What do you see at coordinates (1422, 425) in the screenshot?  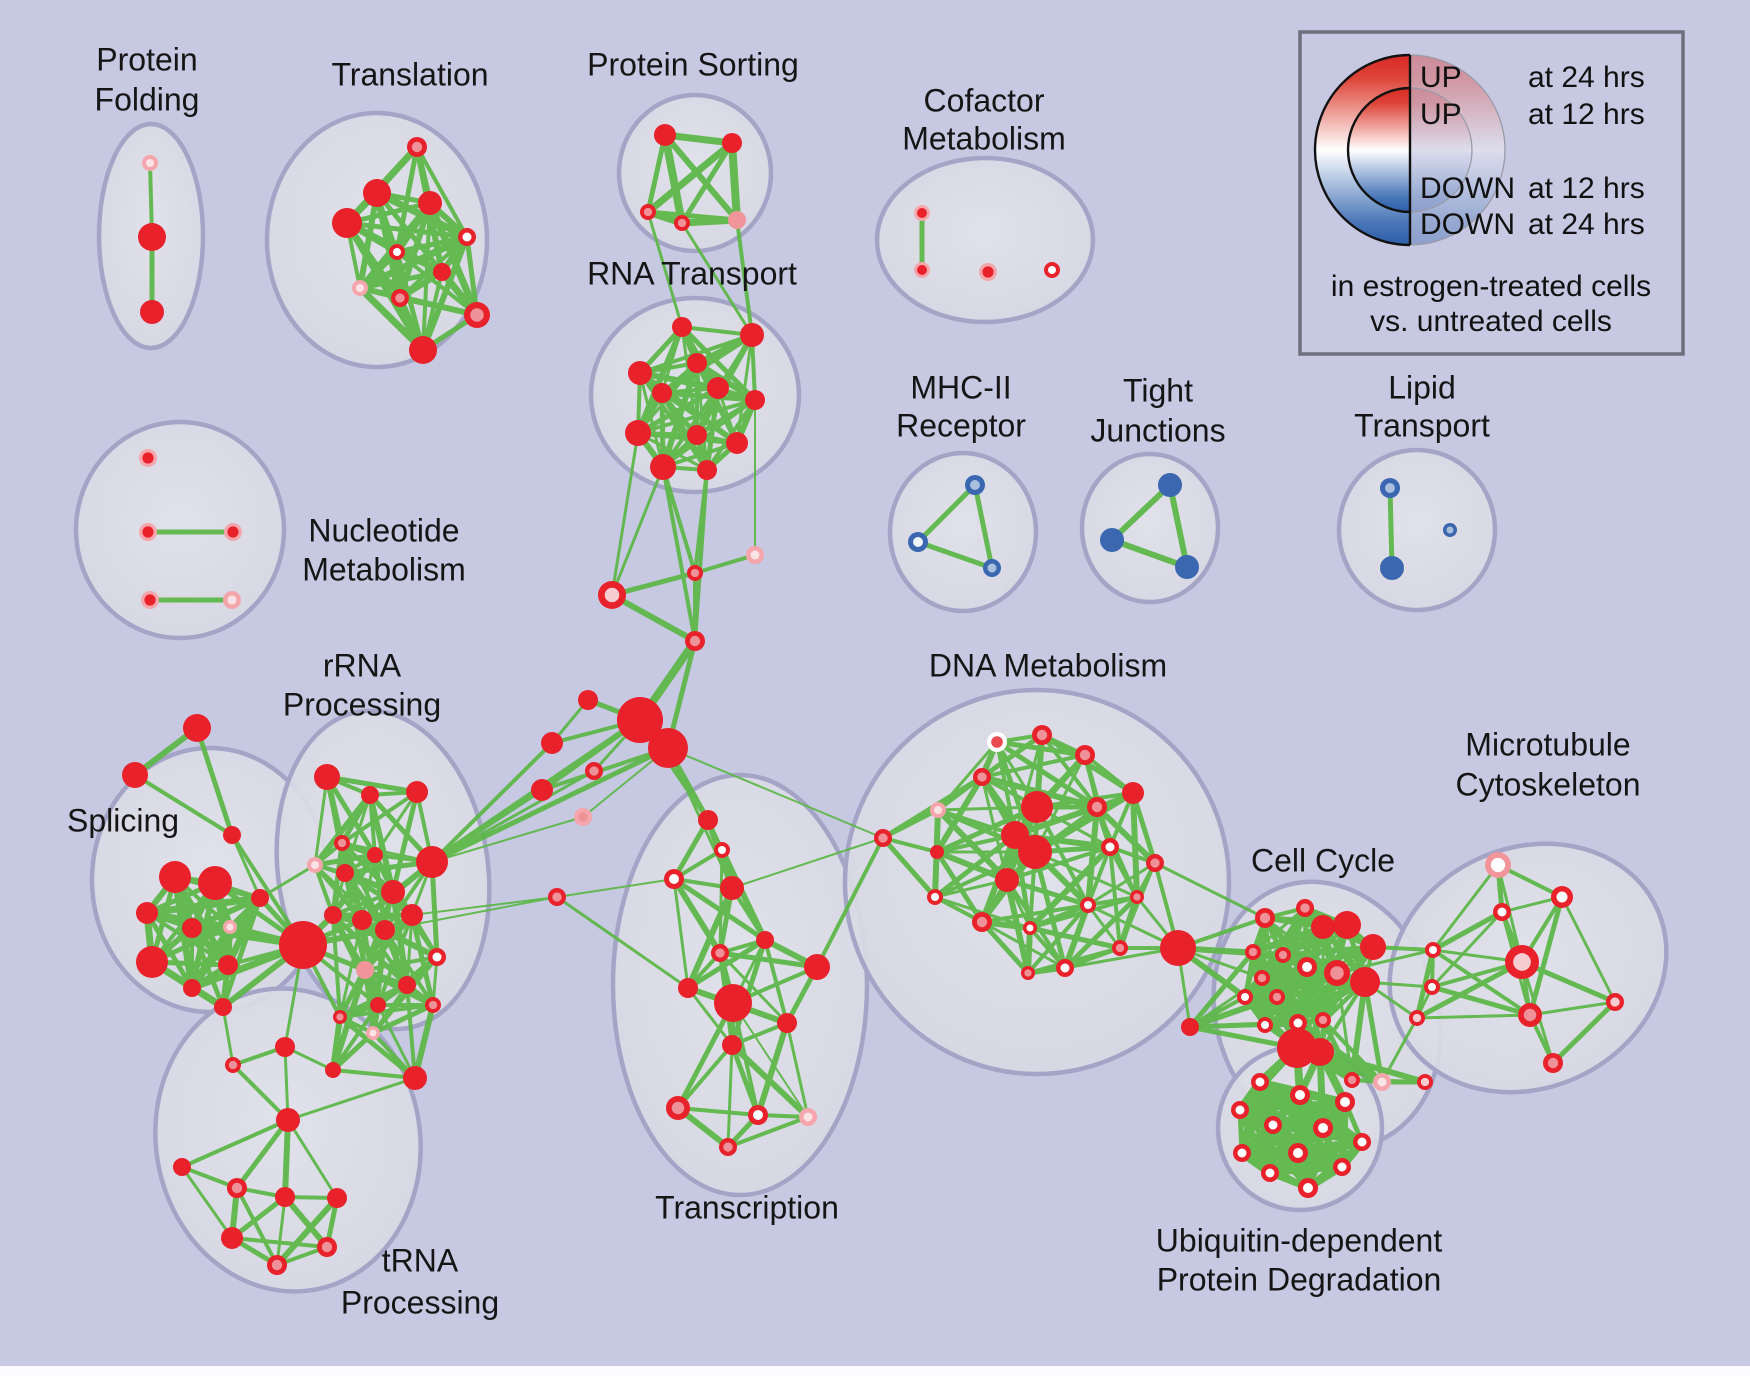 I see `cluster-label-lt: Transport` at bounding box center [1422, 425].